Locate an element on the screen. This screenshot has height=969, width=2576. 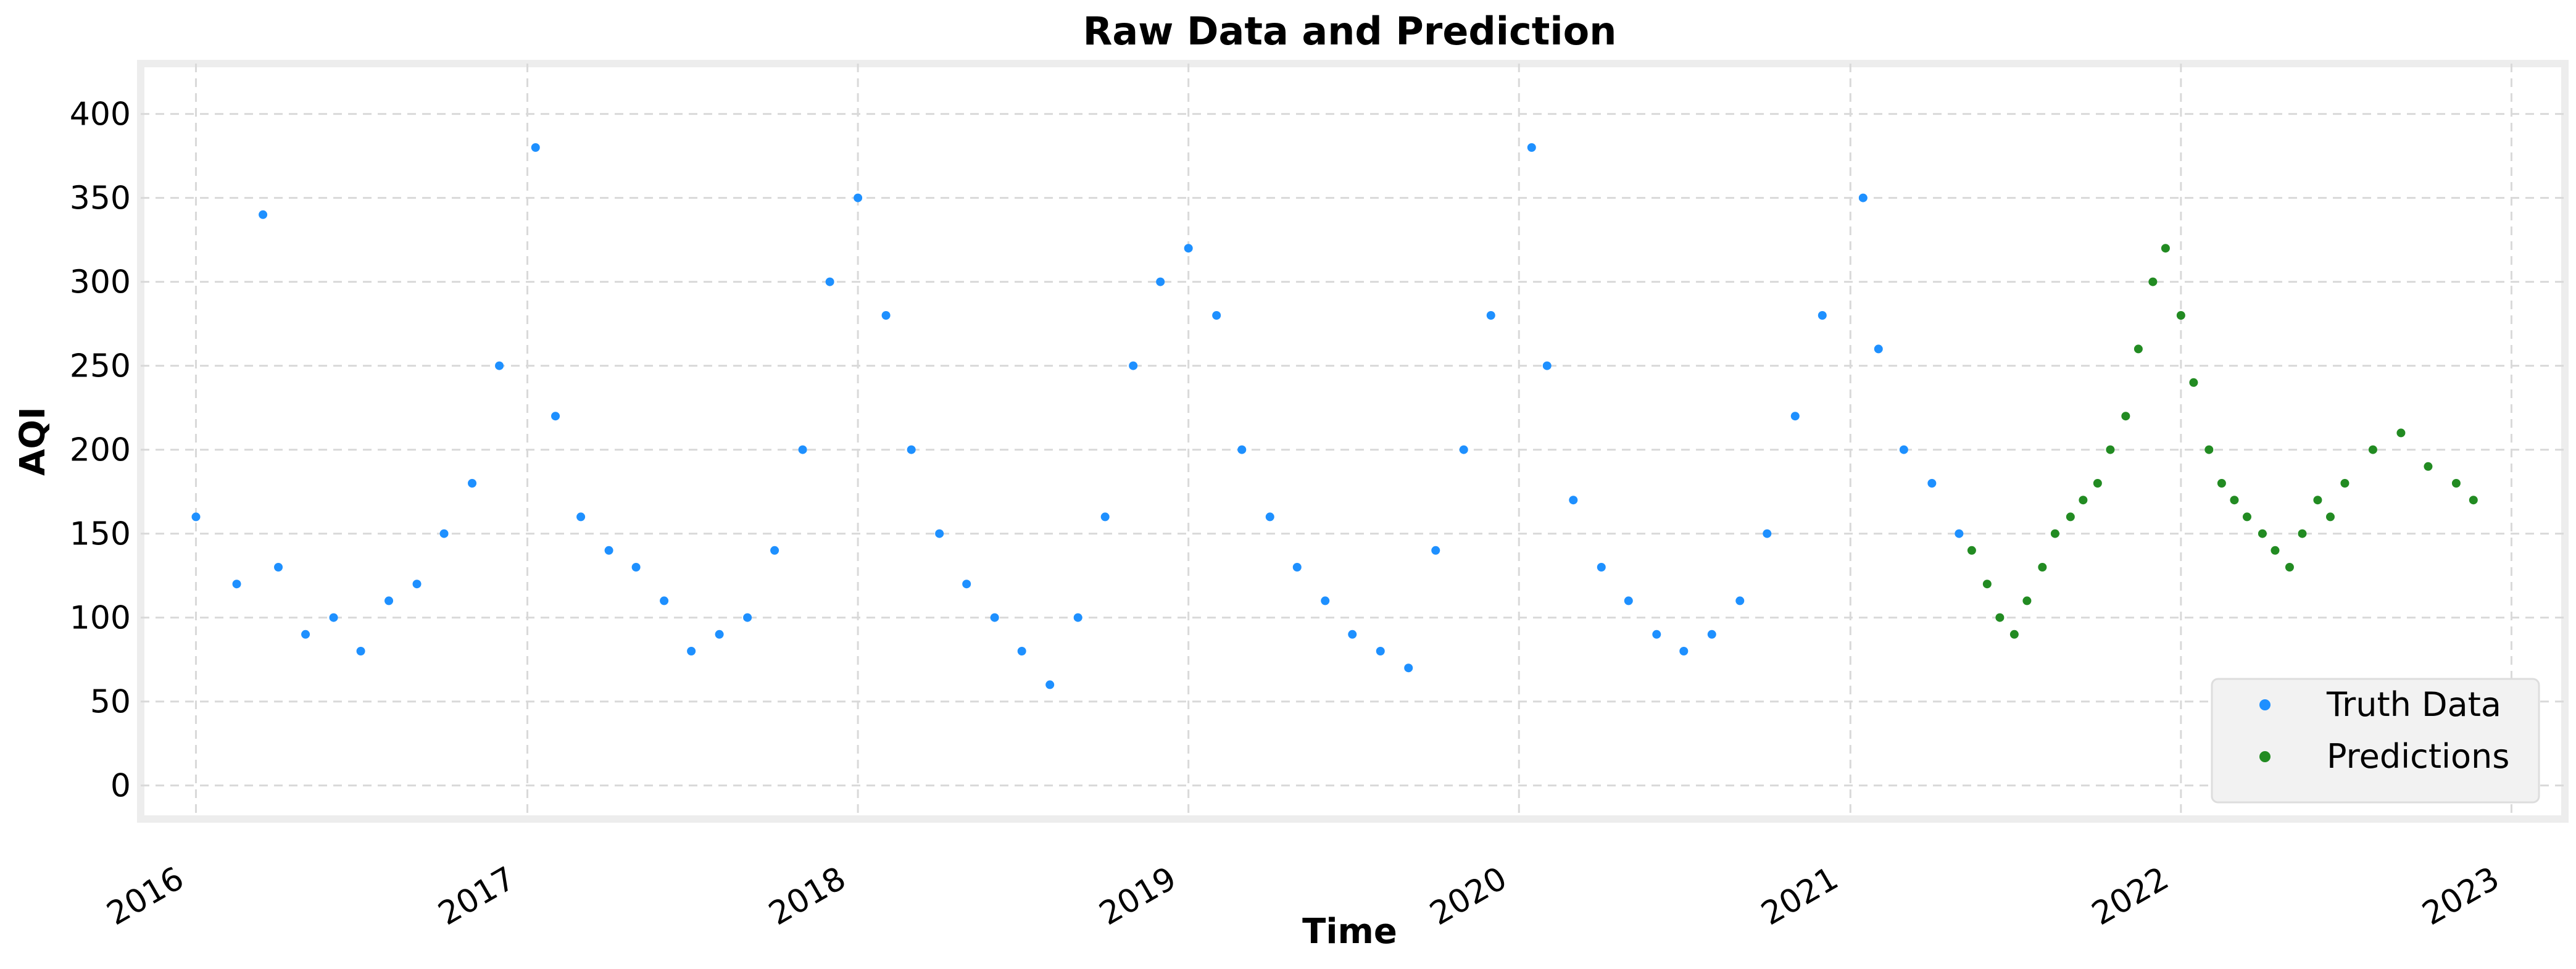
y-tick-label: 50 is located at coordinates (111, 702).